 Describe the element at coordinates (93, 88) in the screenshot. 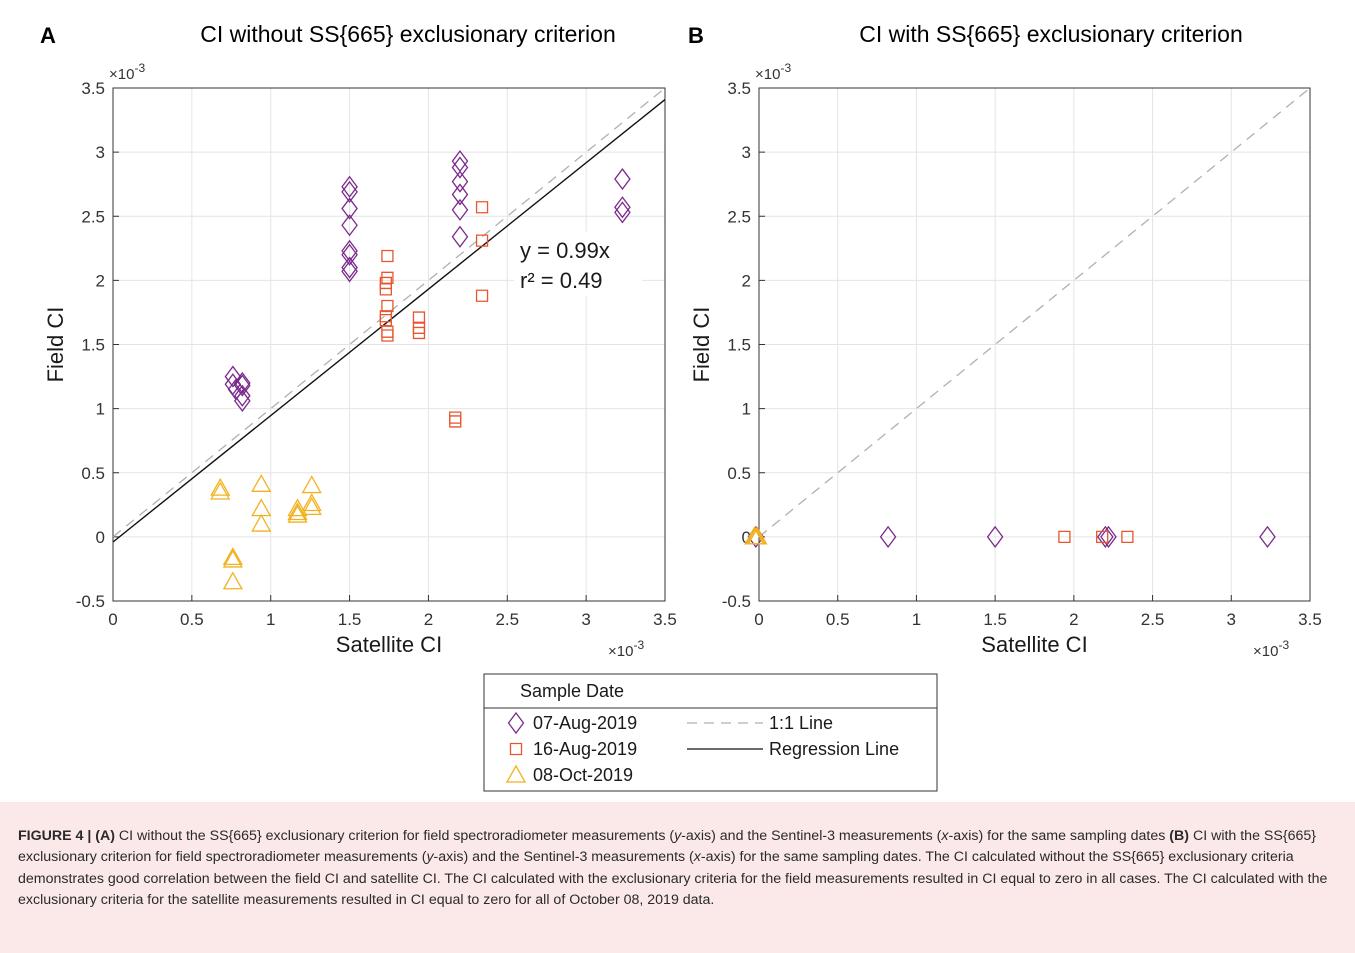

I see `y-tick-label: 3.5` at that location.